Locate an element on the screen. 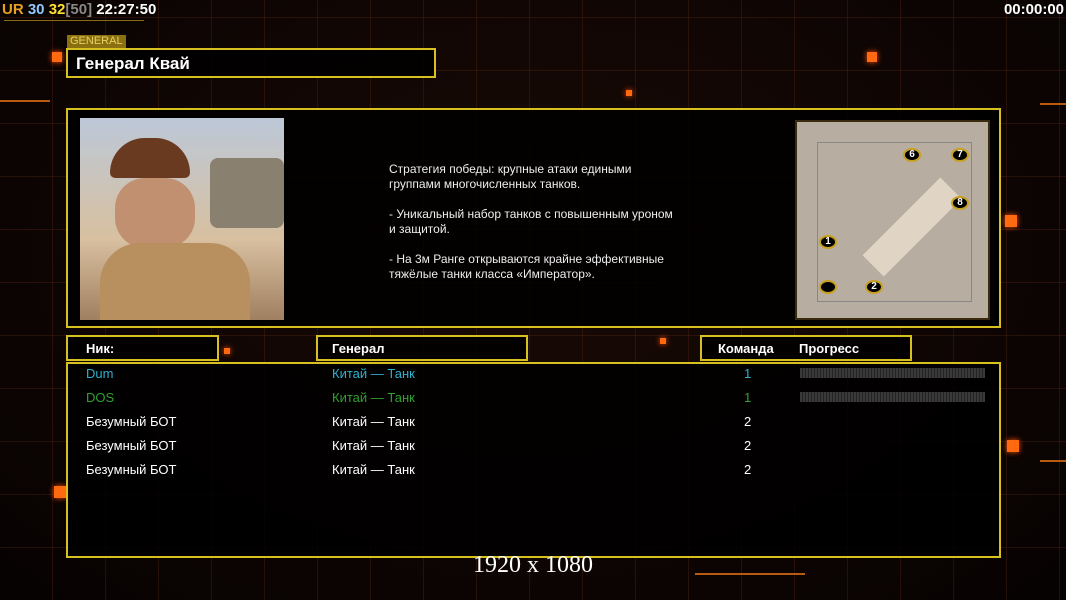 The image size is (1066, 600). player-nick: Dum is located at coordinates (100, 373).